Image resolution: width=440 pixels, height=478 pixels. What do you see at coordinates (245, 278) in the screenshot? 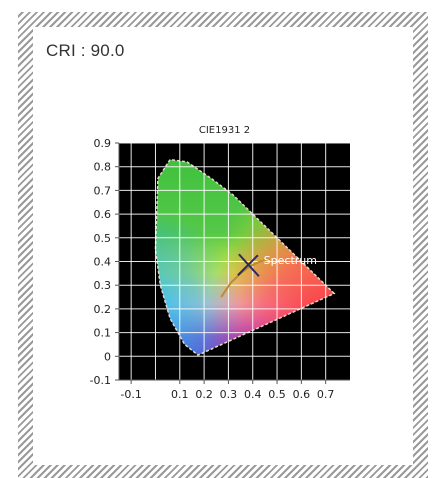
I see `planckian-locus-line` at bounding box center [245, 278].